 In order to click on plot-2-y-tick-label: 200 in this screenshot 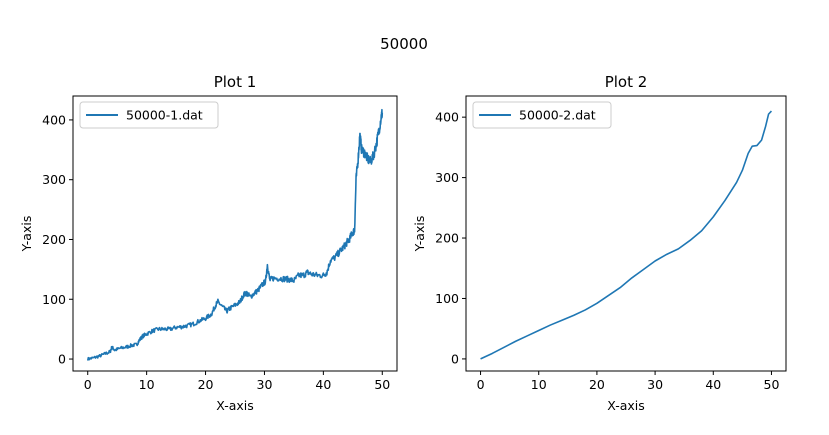, I will do `click(447, 238)`.